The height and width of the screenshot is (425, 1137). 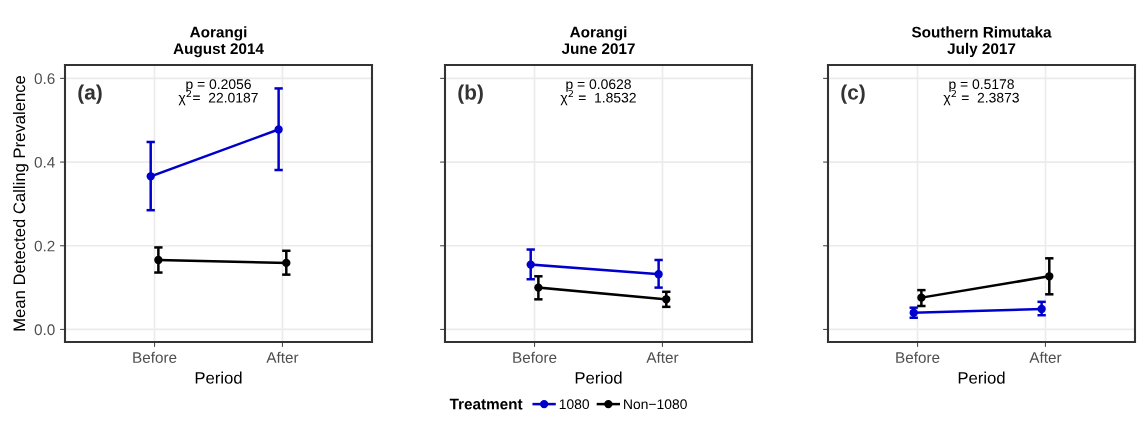 I want to click on annotation: p = 0.5178 χ$^{2}$ = 2.3873, so click(x=981, y=92).